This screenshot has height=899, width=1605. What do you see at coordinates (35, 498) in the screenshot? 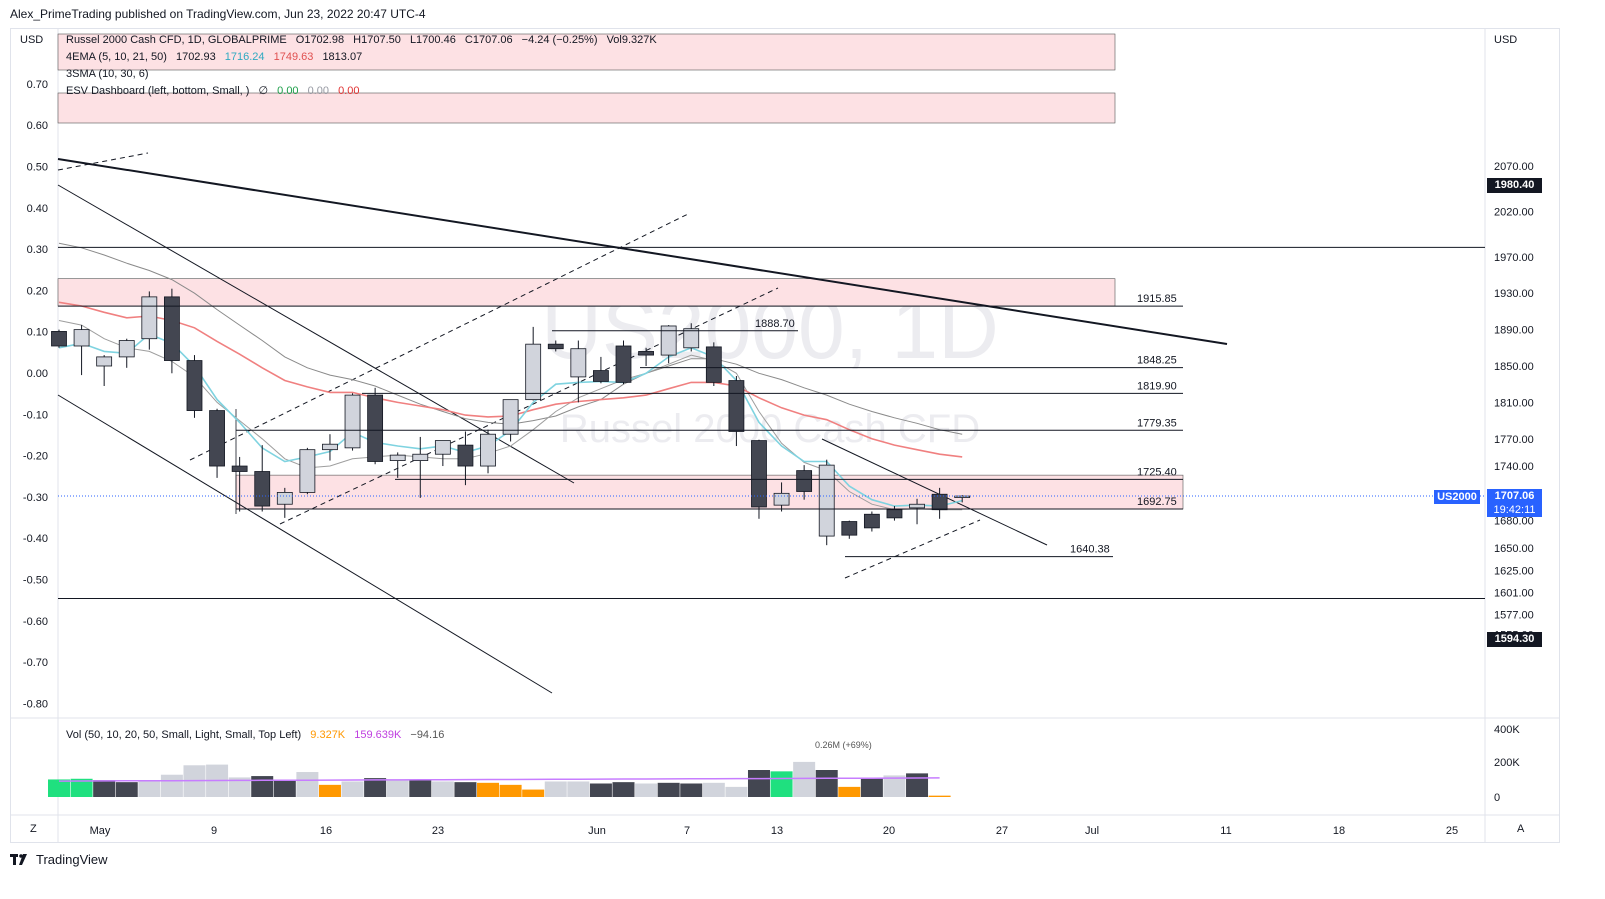
I see `left-axis-tick: -0.30` at bounding box center [35, 498].